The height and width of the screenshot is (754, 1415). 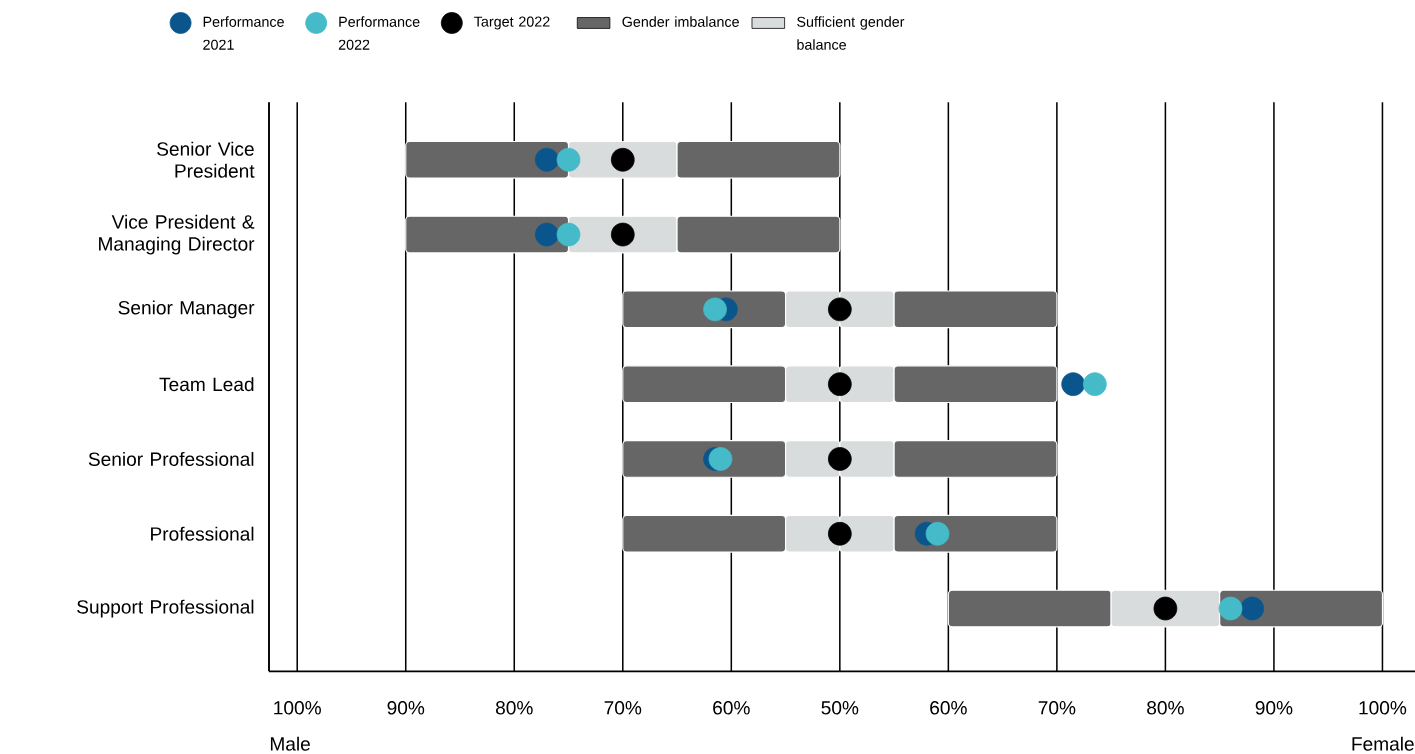 What do you see at coordinates (1383, 743) in the screenshot?
I see `x-axis-title: Female` at bounding box center [1383, 743].